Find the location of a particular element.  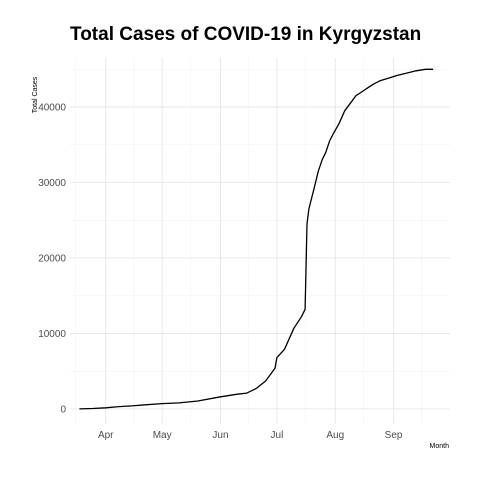

x-tick-label: Jul is located at coordinates (277, 435).